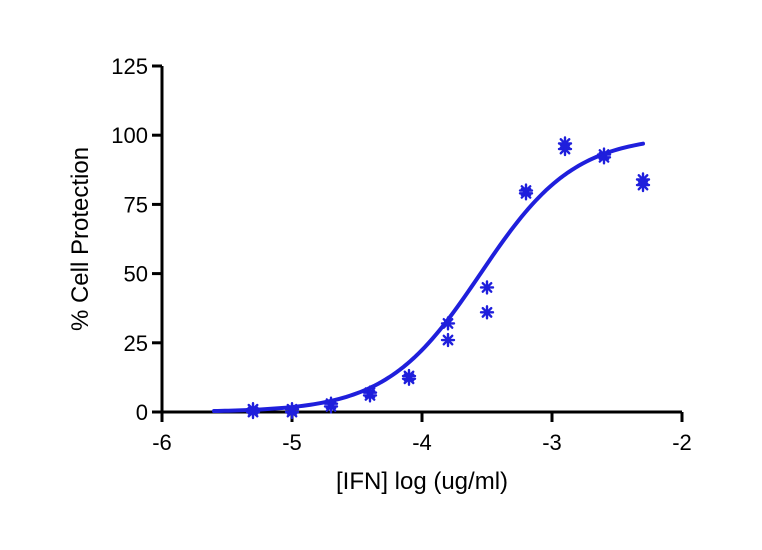 This screenshot has height=550, width=762. Describe the element at coordinates (142, 412) in the screenshot. I see `y-tick-label: 0` at that location.